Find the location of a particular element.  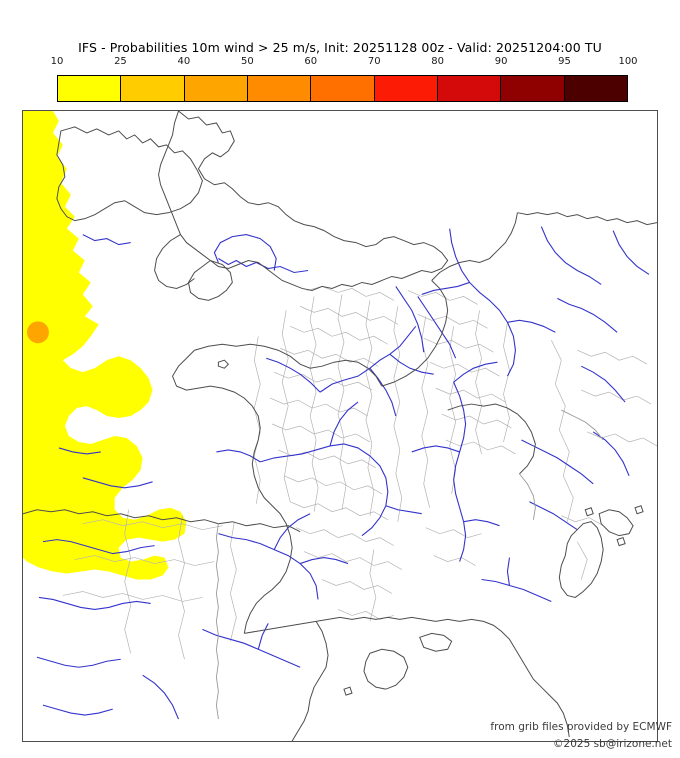

colorbar-tick-labels: 10 25 40 50 60 70 80 90 95 100 is located at coordinates (344, 63).